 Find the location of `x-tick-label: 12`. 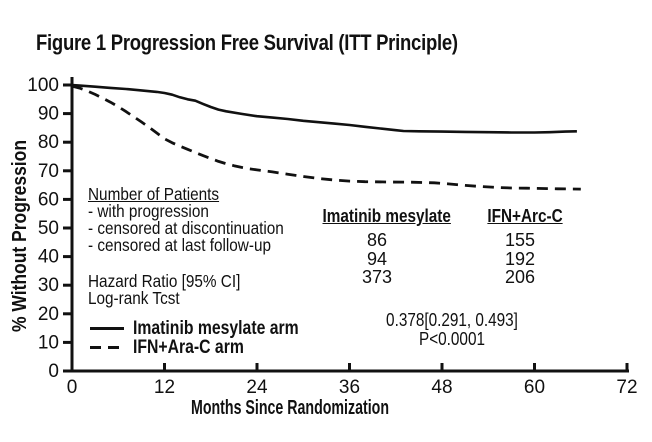

x-tick-label: 12 is located at coordinates (164, 387).